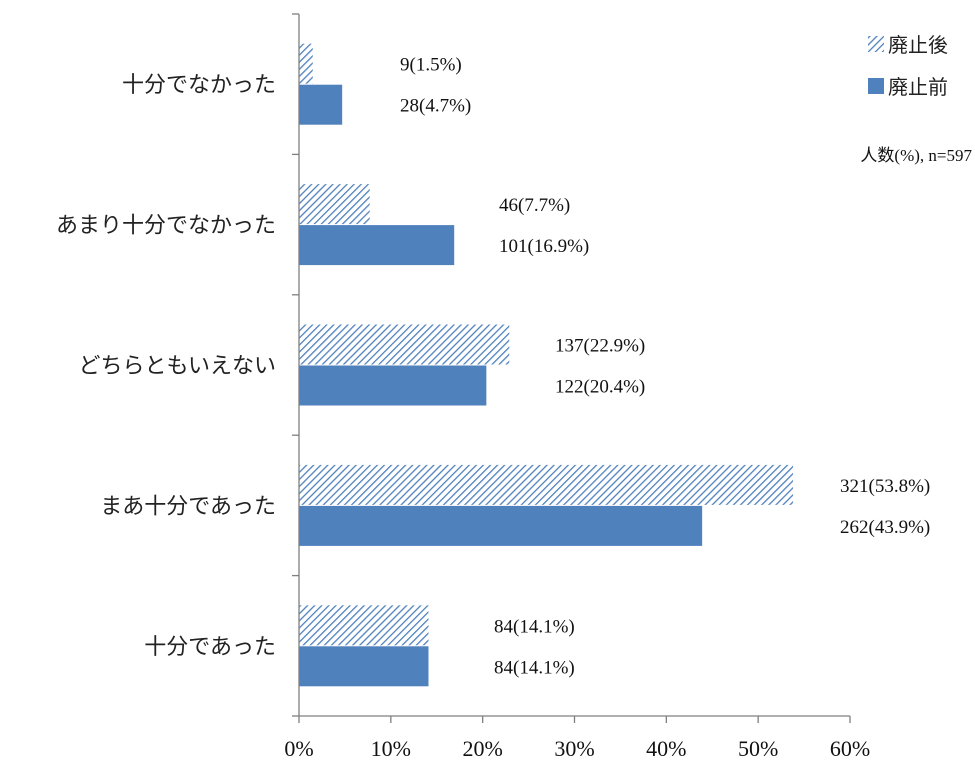 This screenshot has width=975, height=762. I want to click on x-tick-label: 60%, so click(850, 748).